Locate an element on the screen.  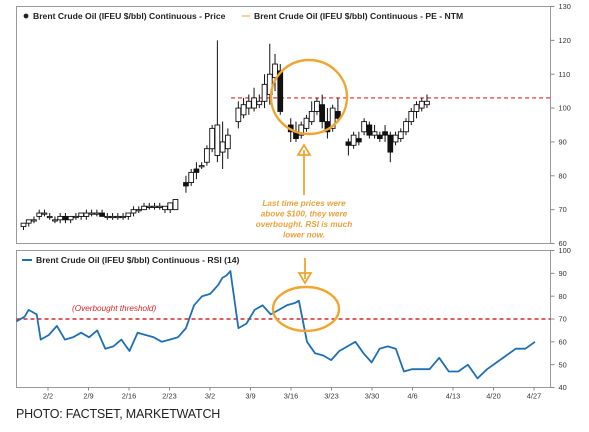
rsi-ytick-label: 40 is located at coordinates (563, 387).